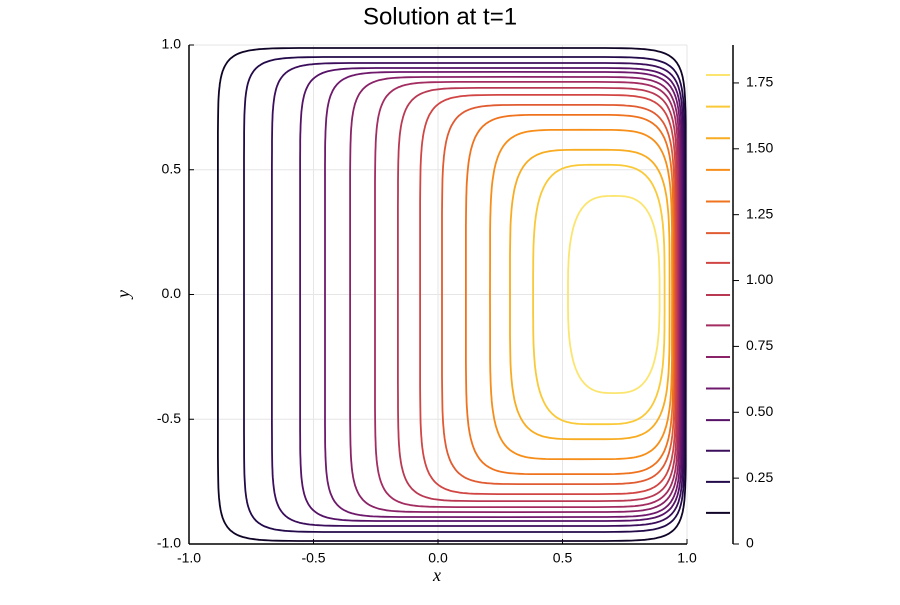 This screenshot has width=900, height=605. Describe the element at coordinates (759, 213) in the screenshot. I see `colorbar-tick-label: 1.25` at that location.